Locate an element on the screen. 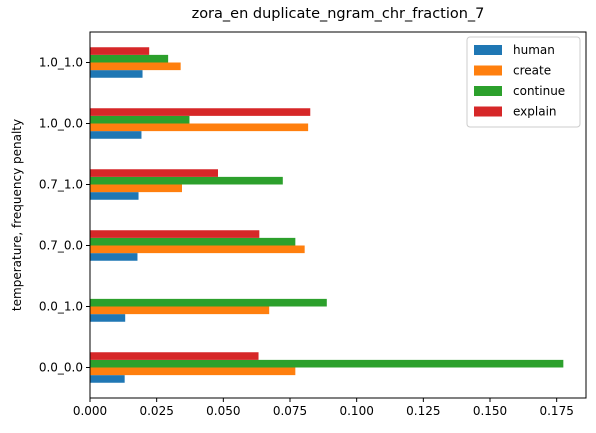  bar-human-1.0_0.0 is located at coordinates (116, 135).